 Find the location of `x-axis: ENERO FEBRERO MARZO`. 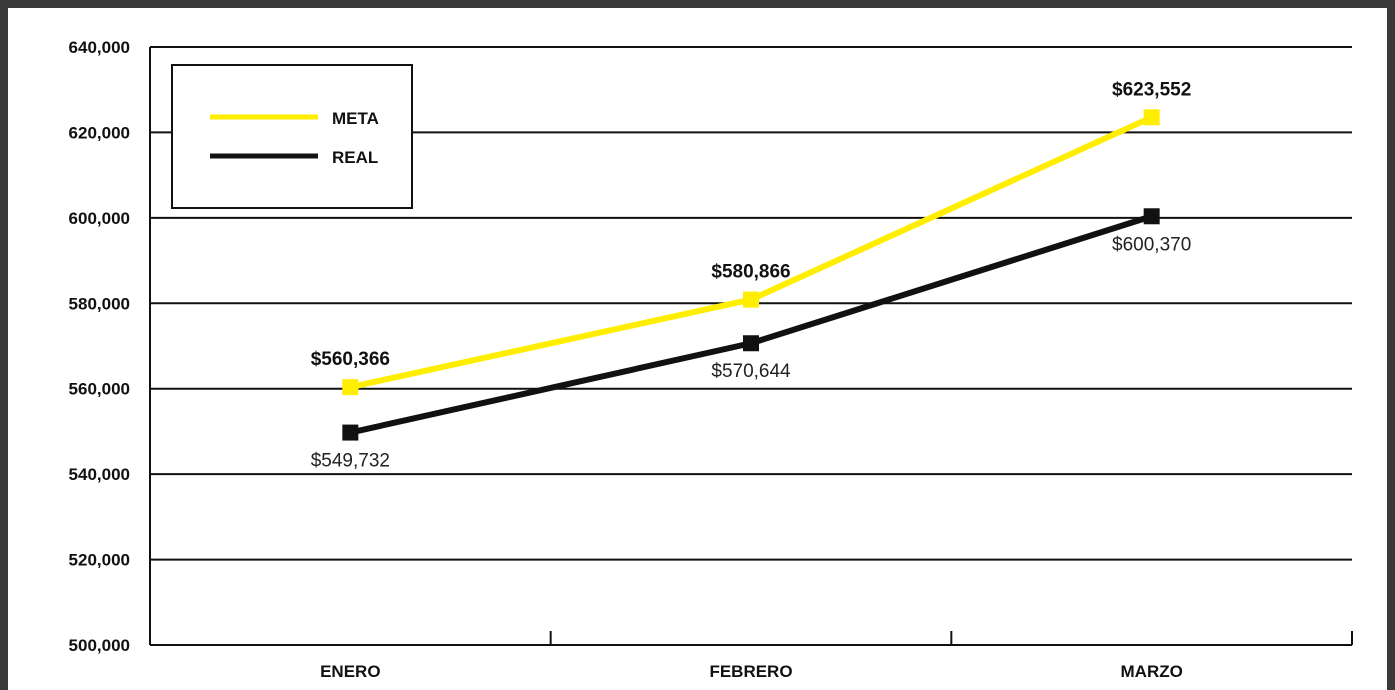

x-axis: ENERO FEBRERO MARZO is located at coordinates (751, 656).